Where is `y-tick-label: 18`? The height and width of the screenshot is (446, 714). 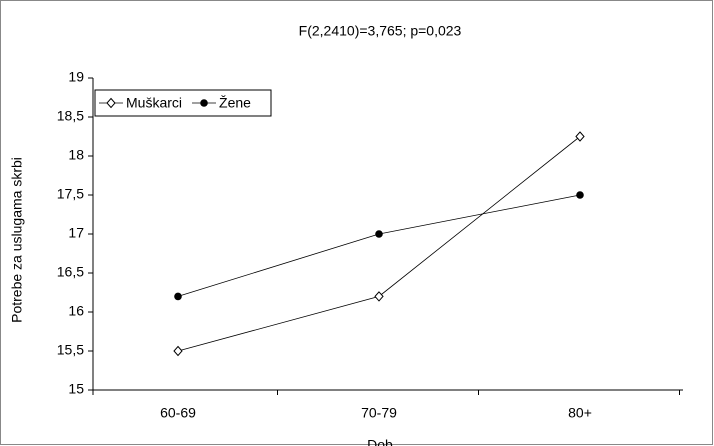 y-tick-label: 18 is located at coordinates (76, 155).